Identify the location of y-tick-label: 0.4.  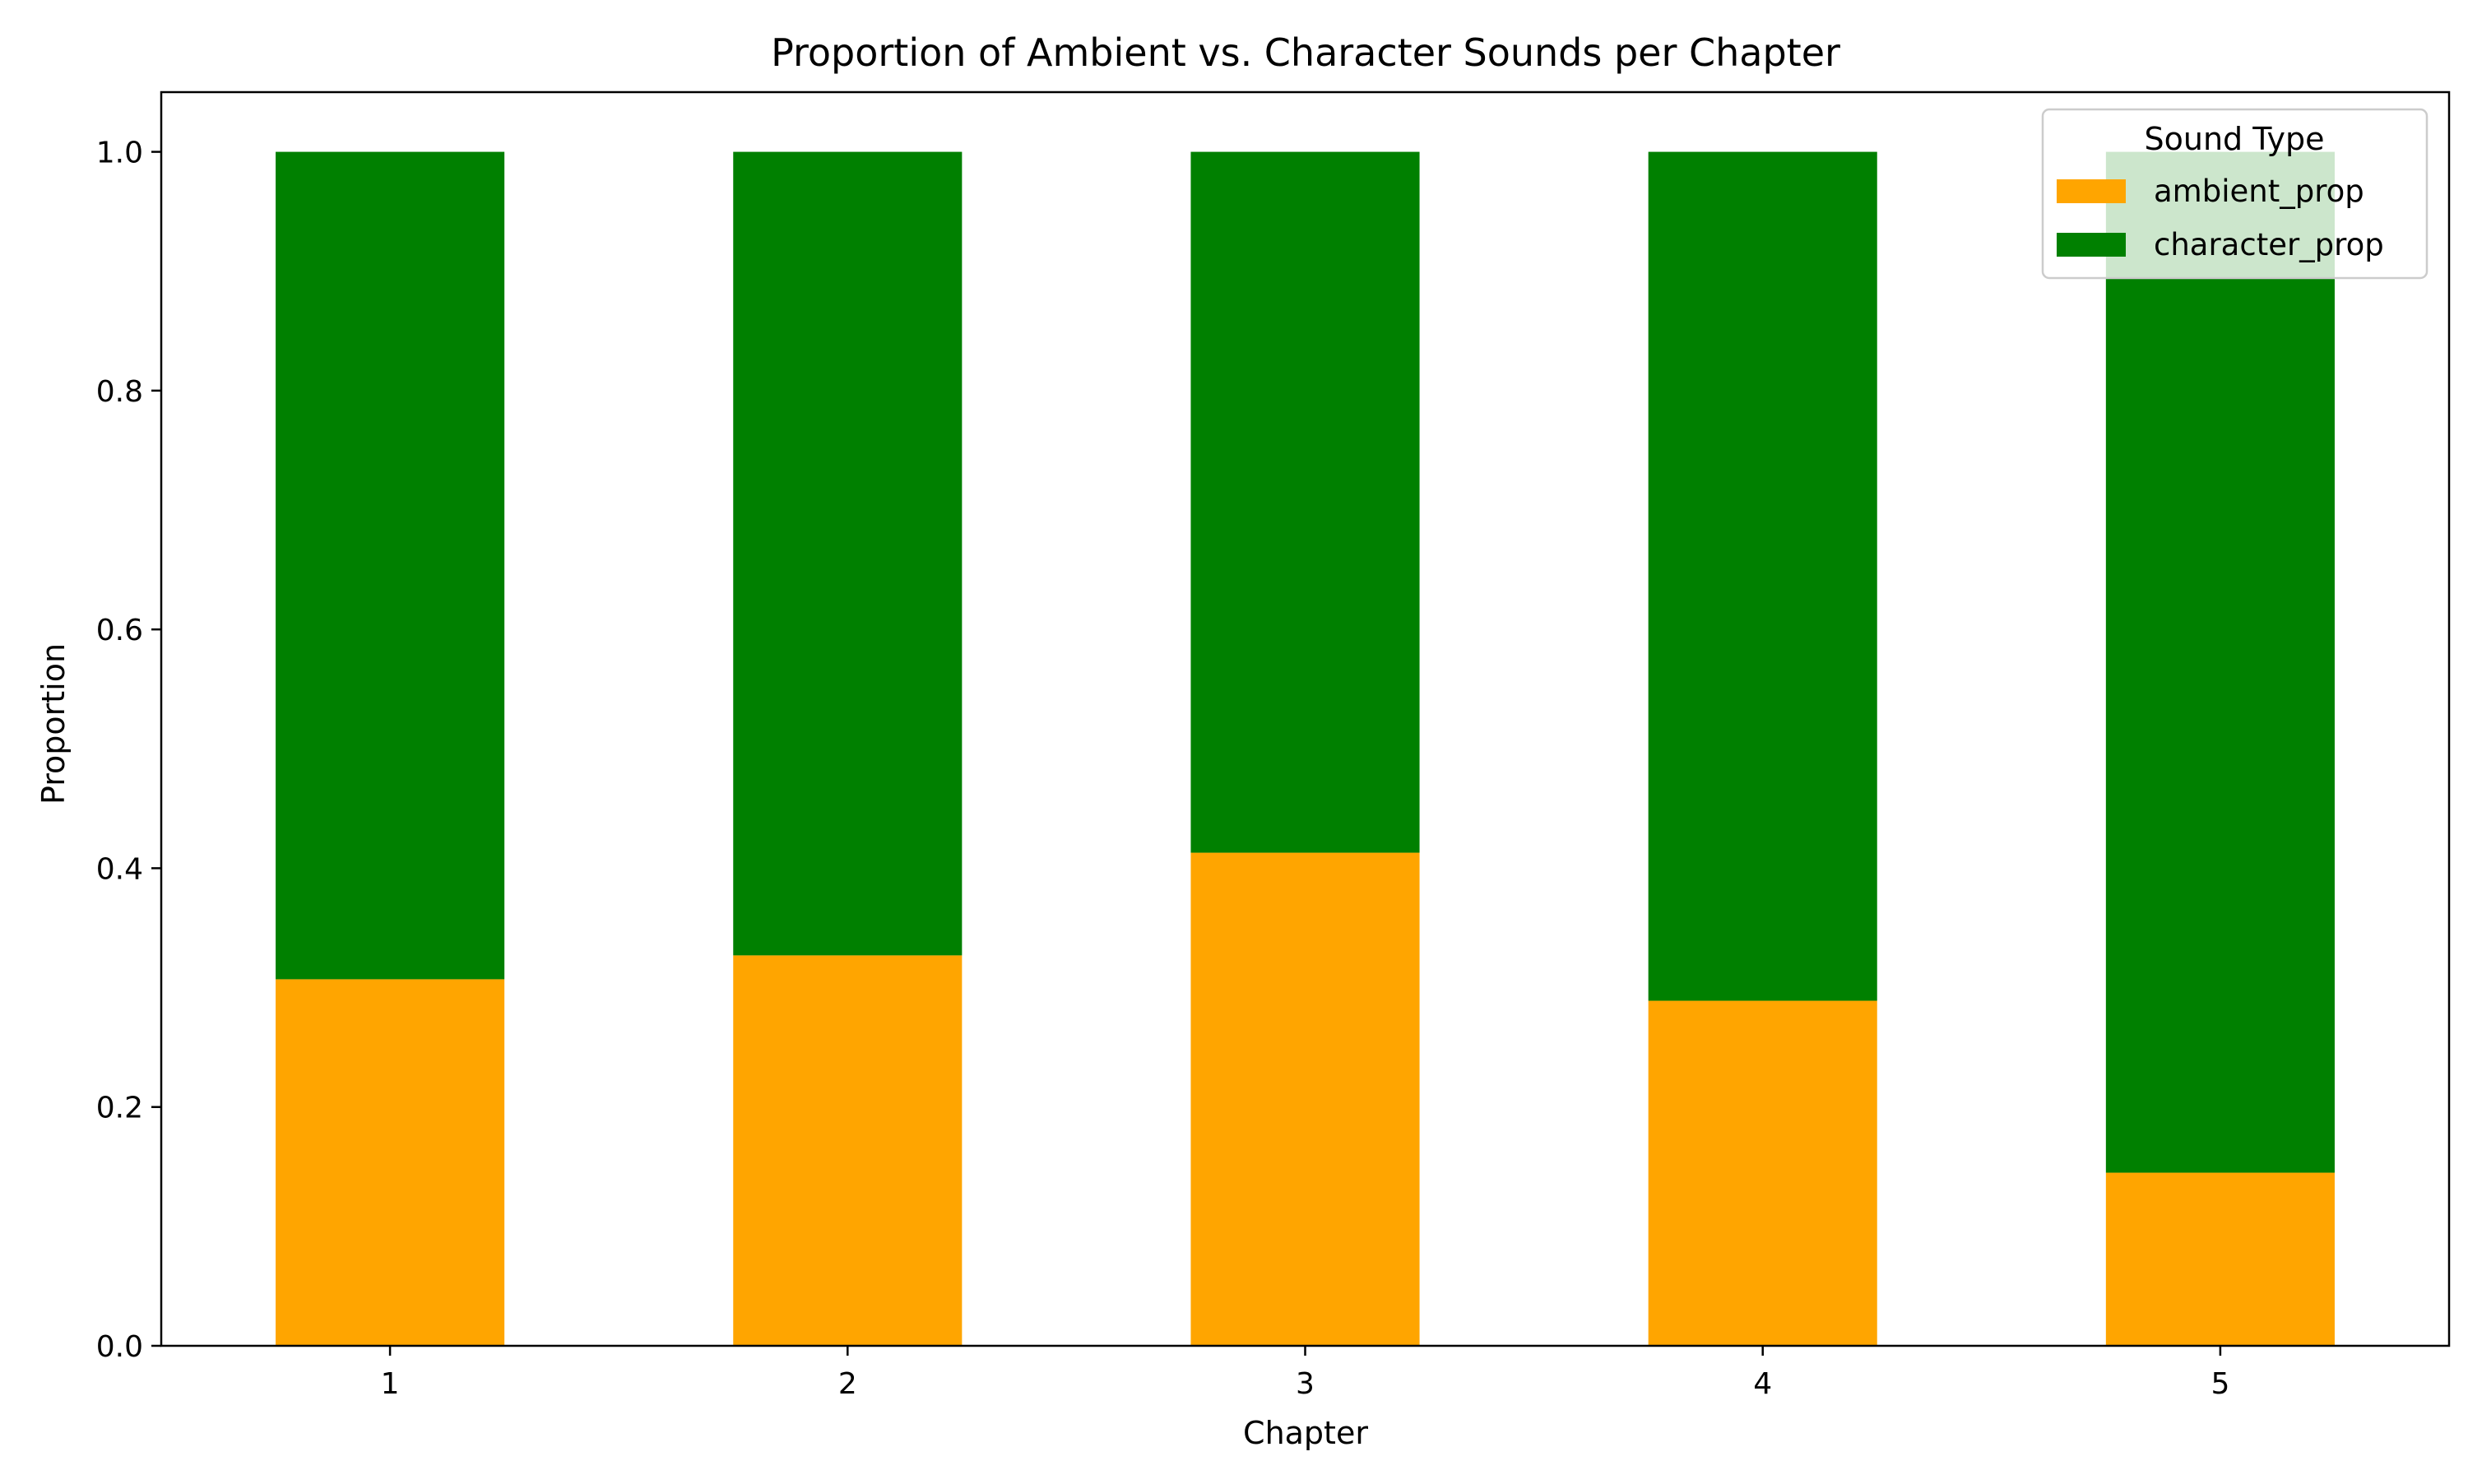
(119, 869).